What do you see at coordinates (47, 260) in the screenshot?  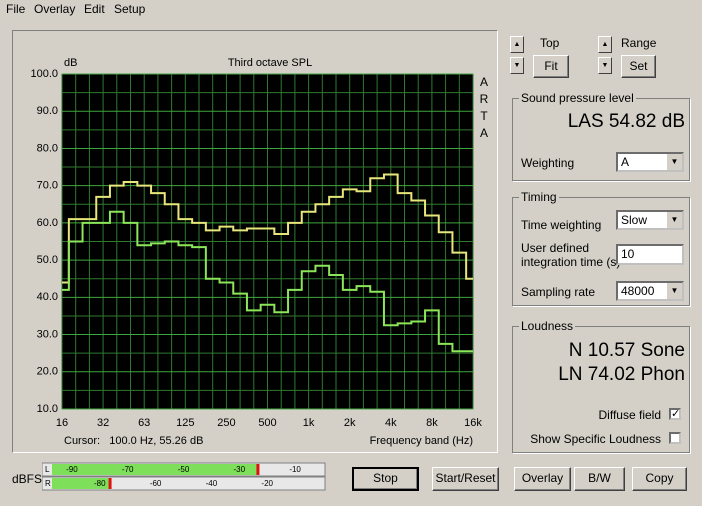 I see `y-tick-label: 50.0` at bounding box center [47, 260].